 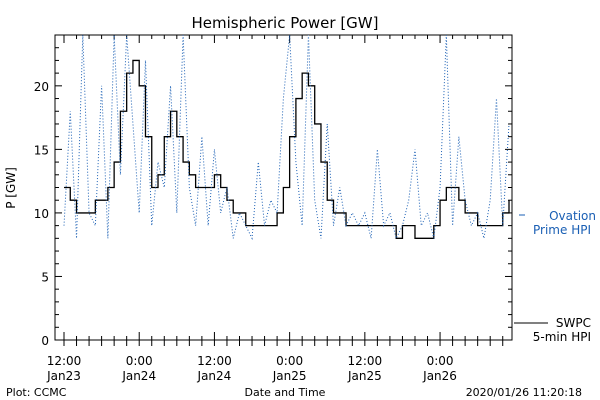 What do you see at coordinates (573, 323) in the screenshot?
I see `legend-swpc-line1: SWPC` at bounding box center [573, 323].